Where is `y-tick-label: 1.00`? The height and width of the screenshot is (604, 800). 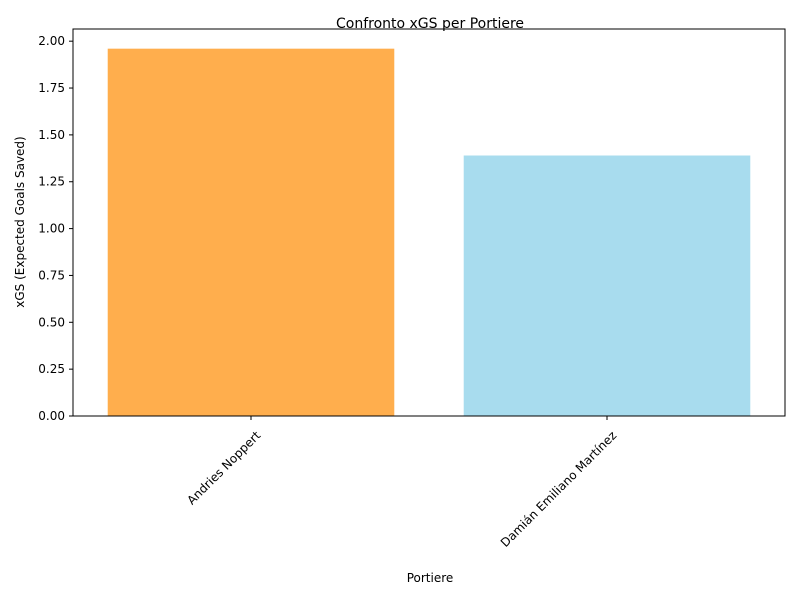 y-tick-label: 1.00 is located at coordinates (51, 229).